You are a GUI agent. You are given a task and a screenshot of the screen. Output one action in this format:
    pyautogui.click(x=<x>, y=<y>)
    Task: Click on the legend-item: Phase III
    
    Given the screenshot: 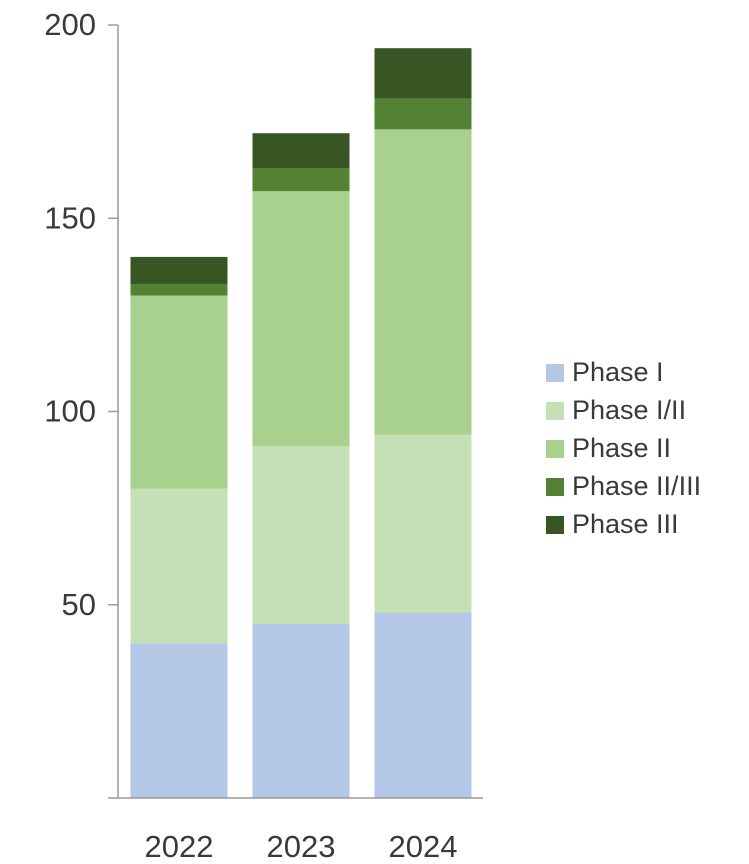 What is the action you would take?
    pyautogui.click(x=612, y=524)
    